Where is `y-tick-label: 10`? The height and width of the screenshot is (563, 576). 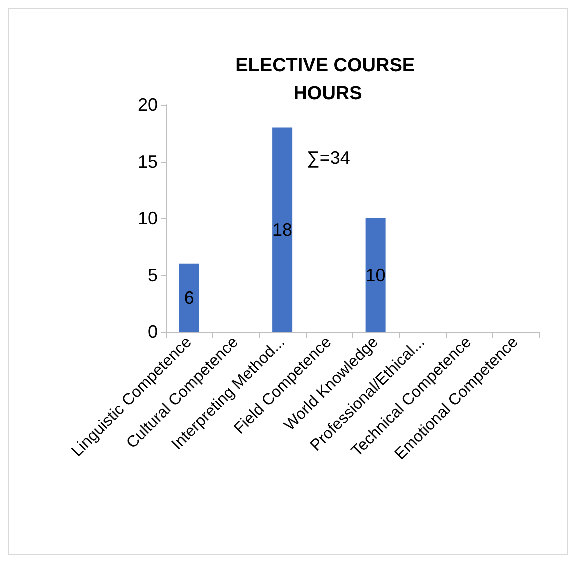
y-tick-label: 10 is located at coordinates (148, 218).